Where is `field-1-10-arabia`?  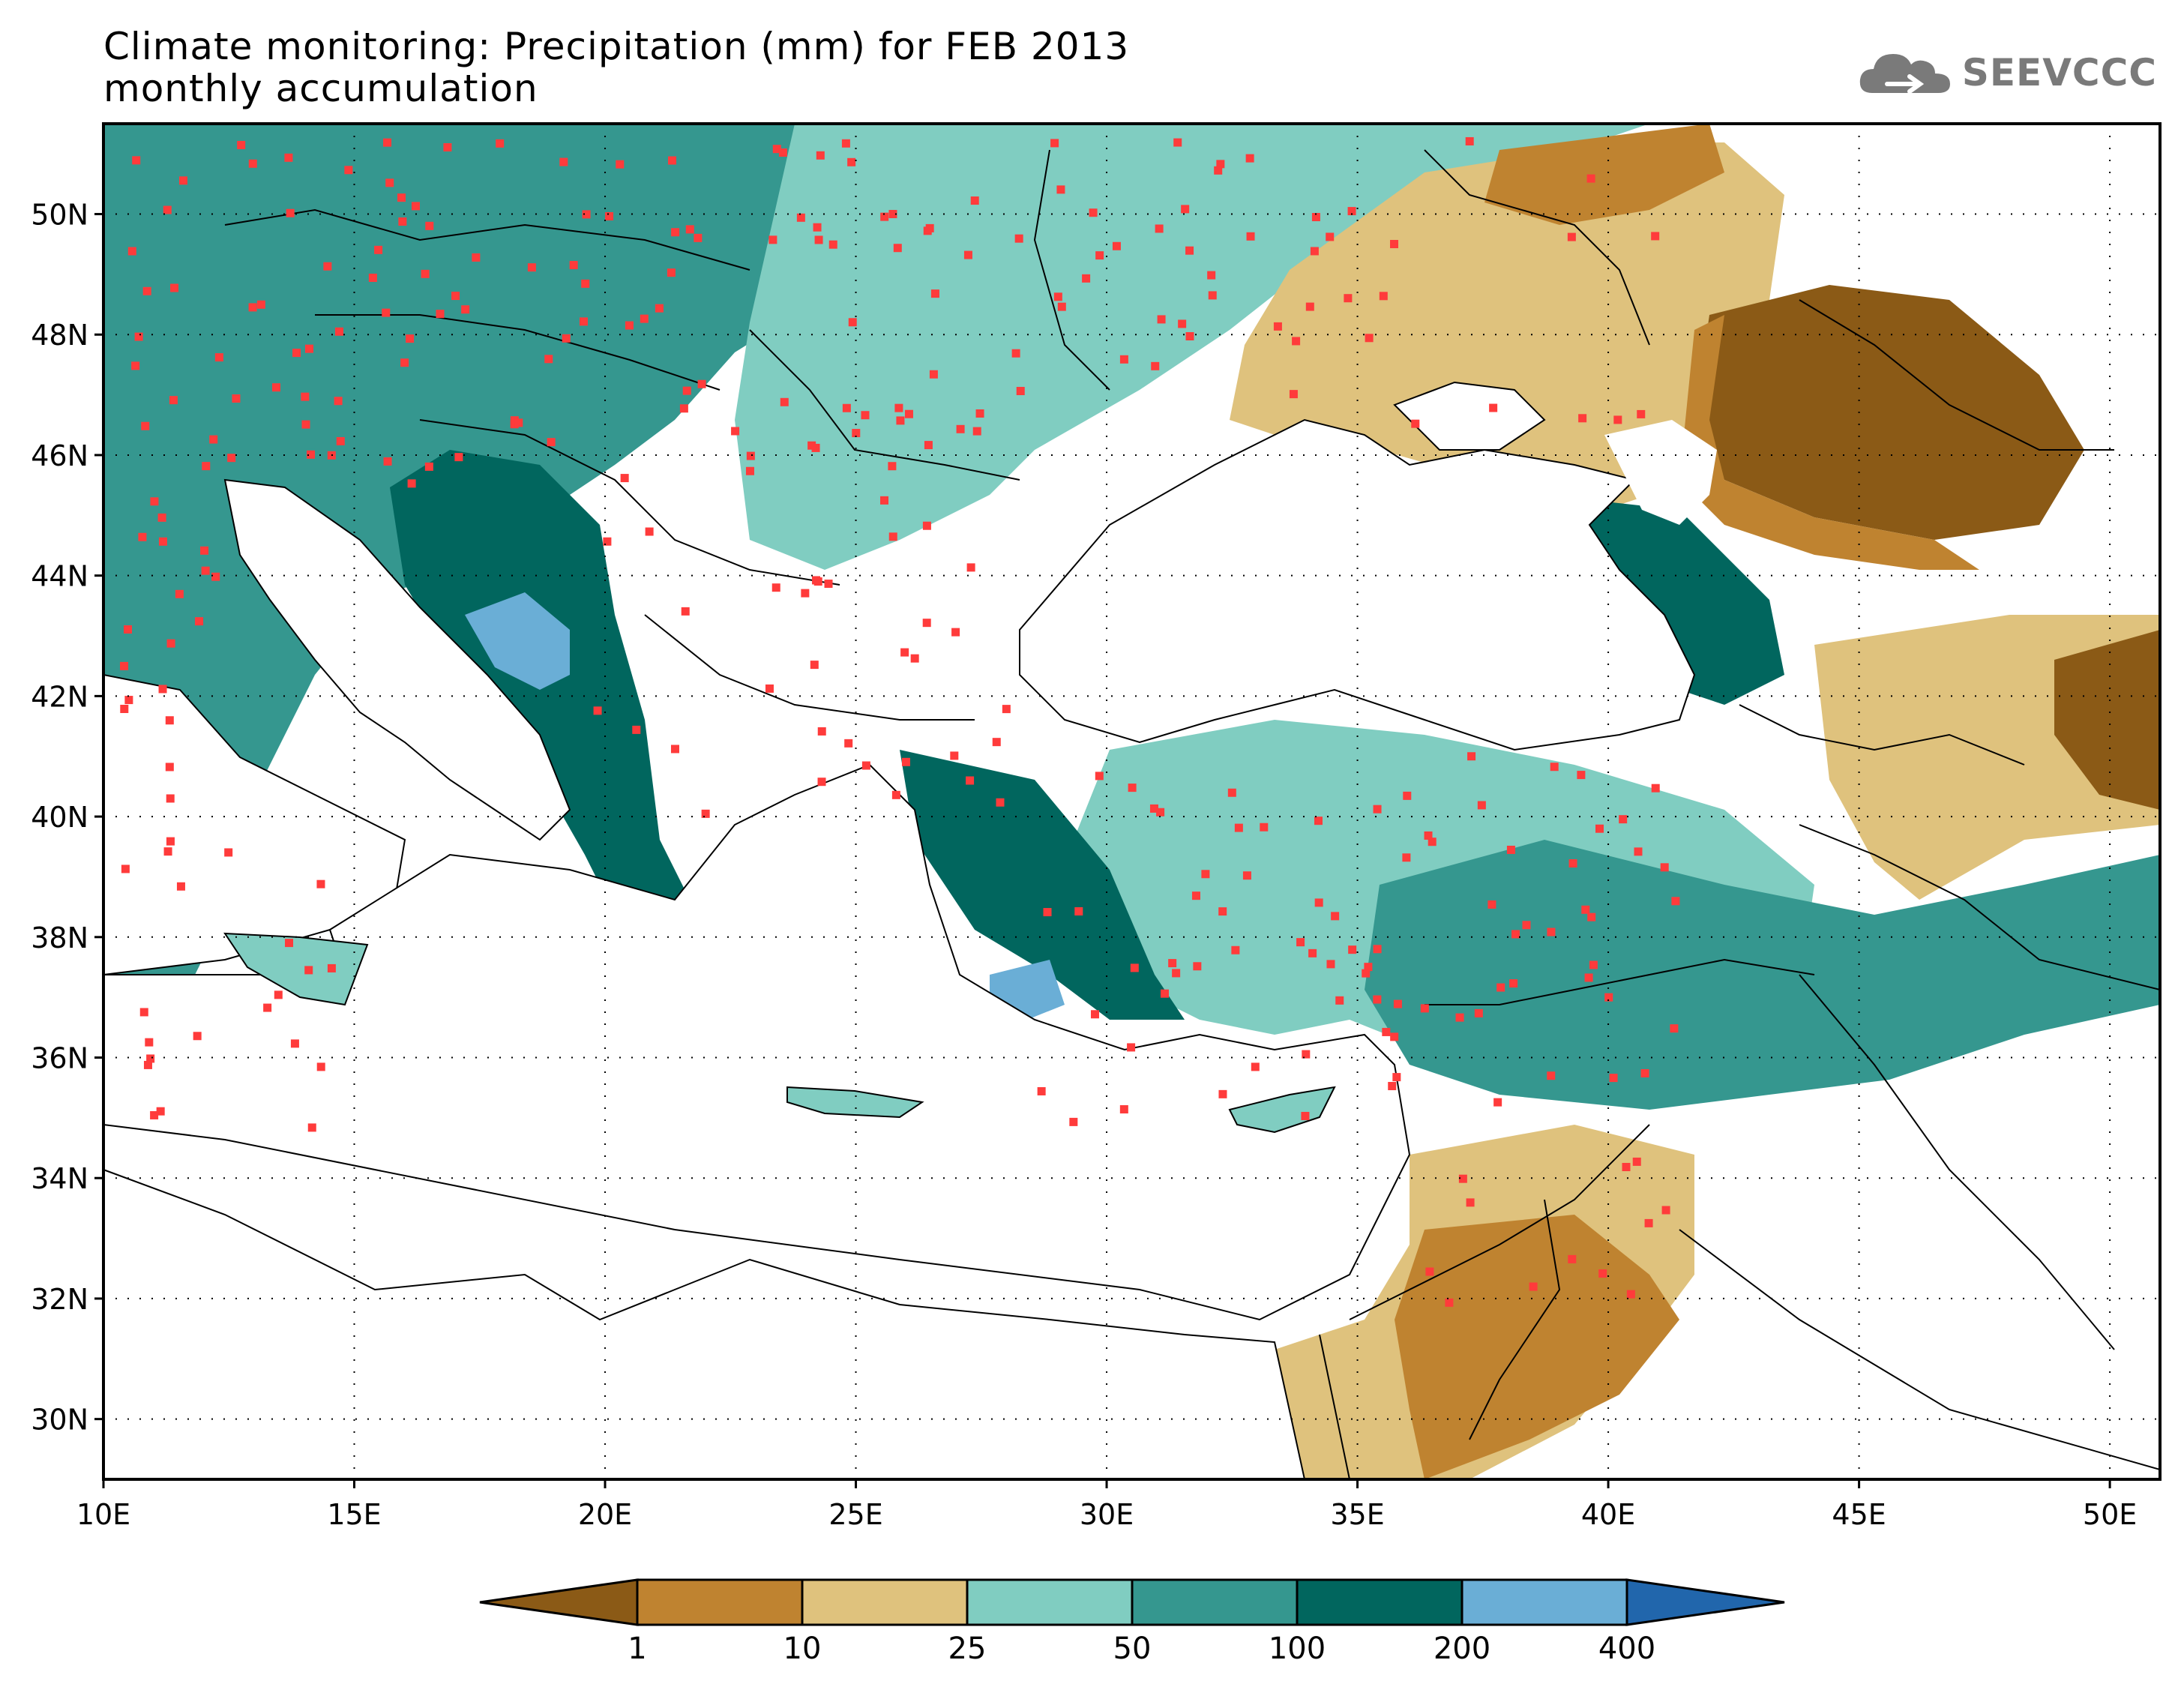 field-1-10-arabia is located at coordinates (1537, 1347).